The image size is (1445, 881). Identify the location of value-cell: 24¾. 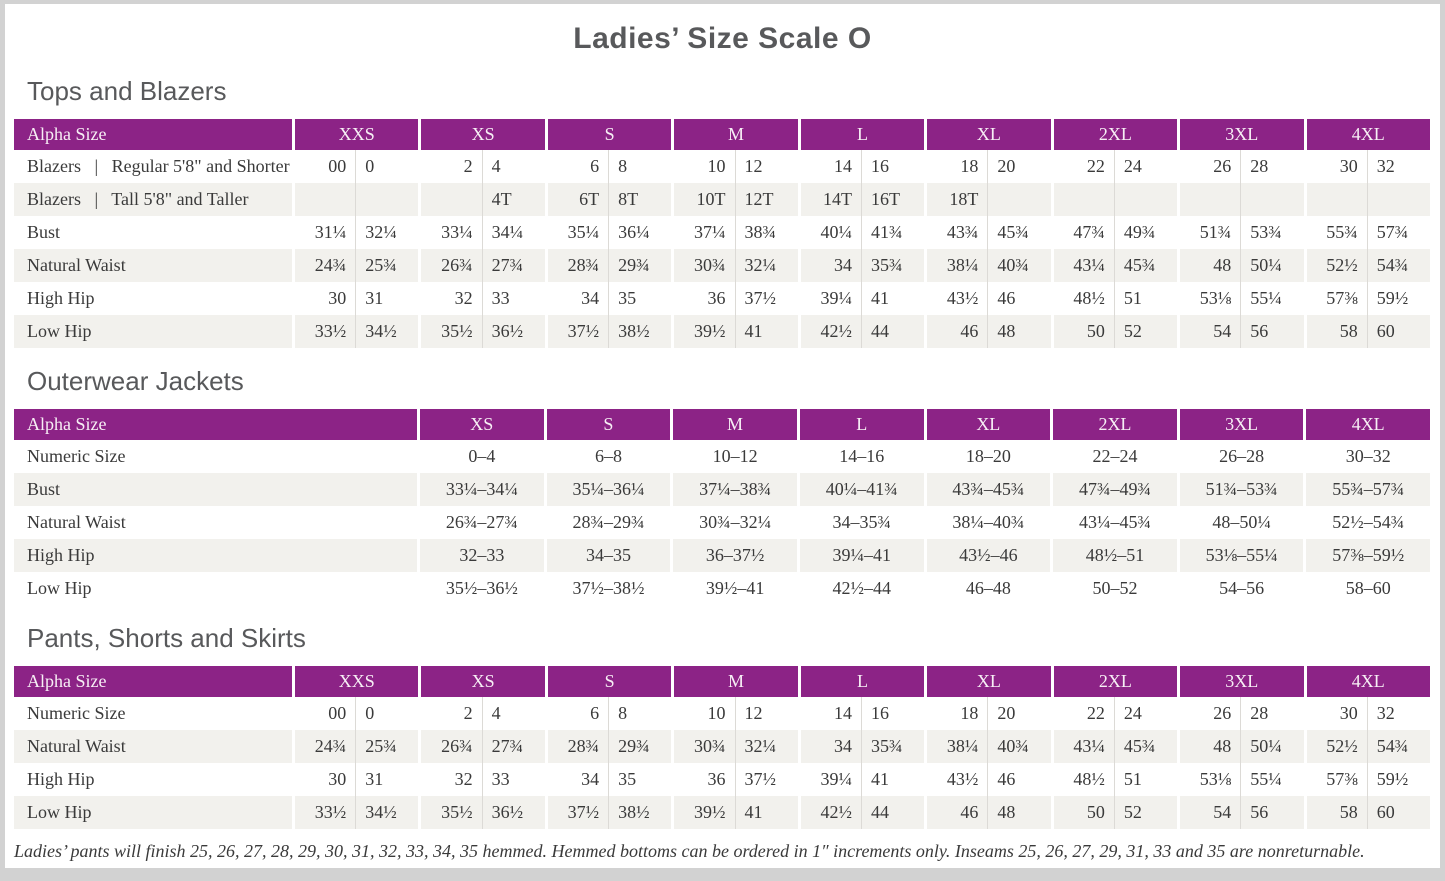
(324, 265).